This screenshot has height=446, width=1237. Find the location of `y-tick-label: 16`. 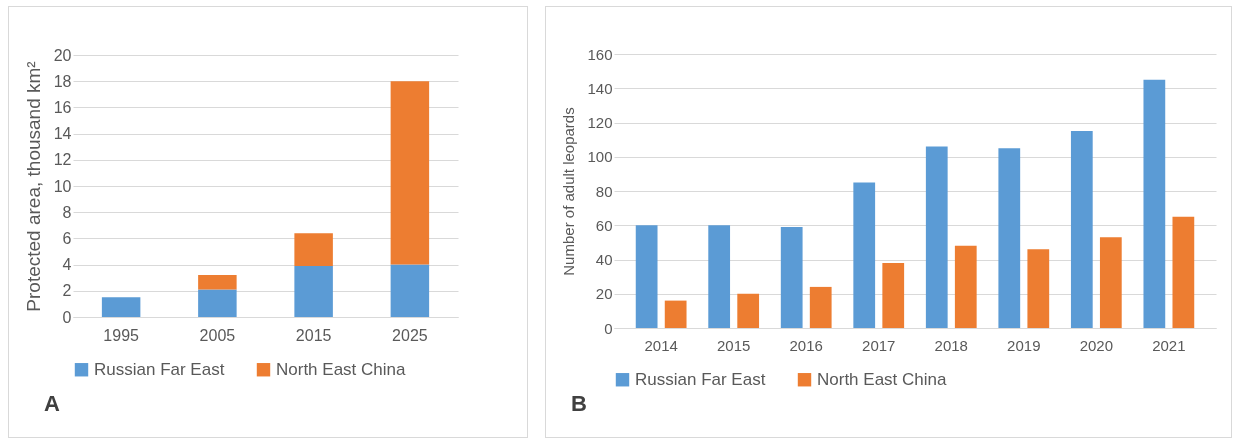

y-tick-label: 16 is located at coordinates (62, 107).